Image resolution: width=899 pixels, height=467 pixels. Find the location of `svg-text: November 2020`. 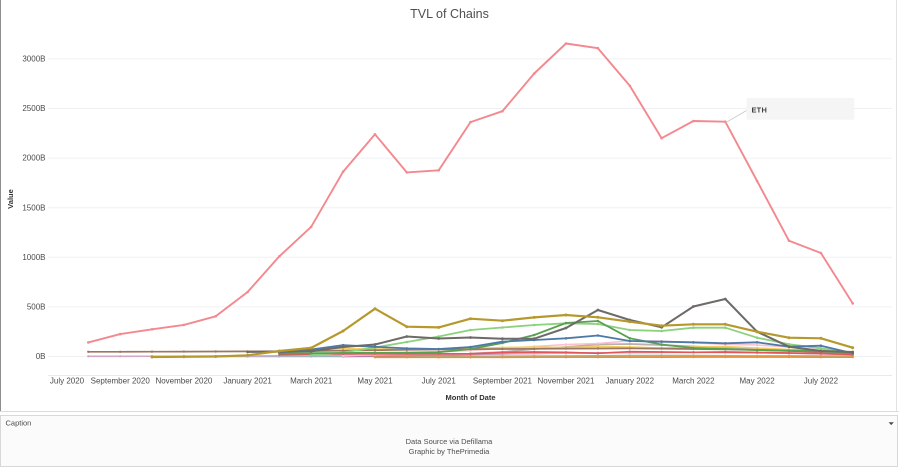

svg-text: November 2020 is located at coordinates (183, 381).